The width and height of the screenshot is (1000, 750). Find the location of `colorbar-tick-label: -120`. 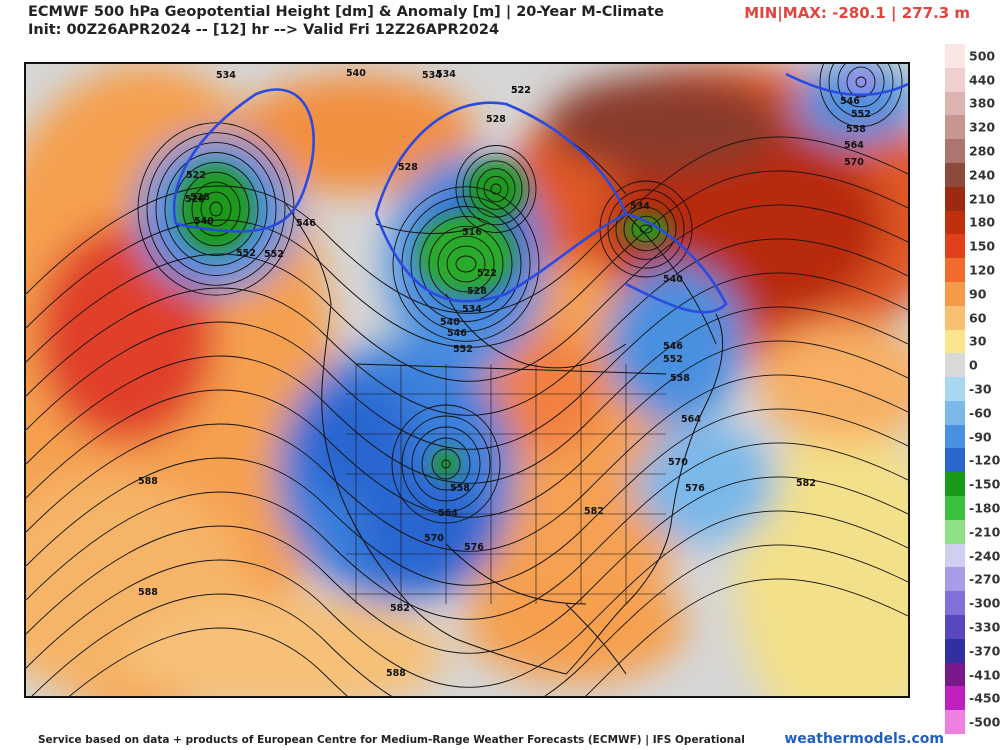

colorbar-tick-label: -120 is located at coordinates (984, 460).